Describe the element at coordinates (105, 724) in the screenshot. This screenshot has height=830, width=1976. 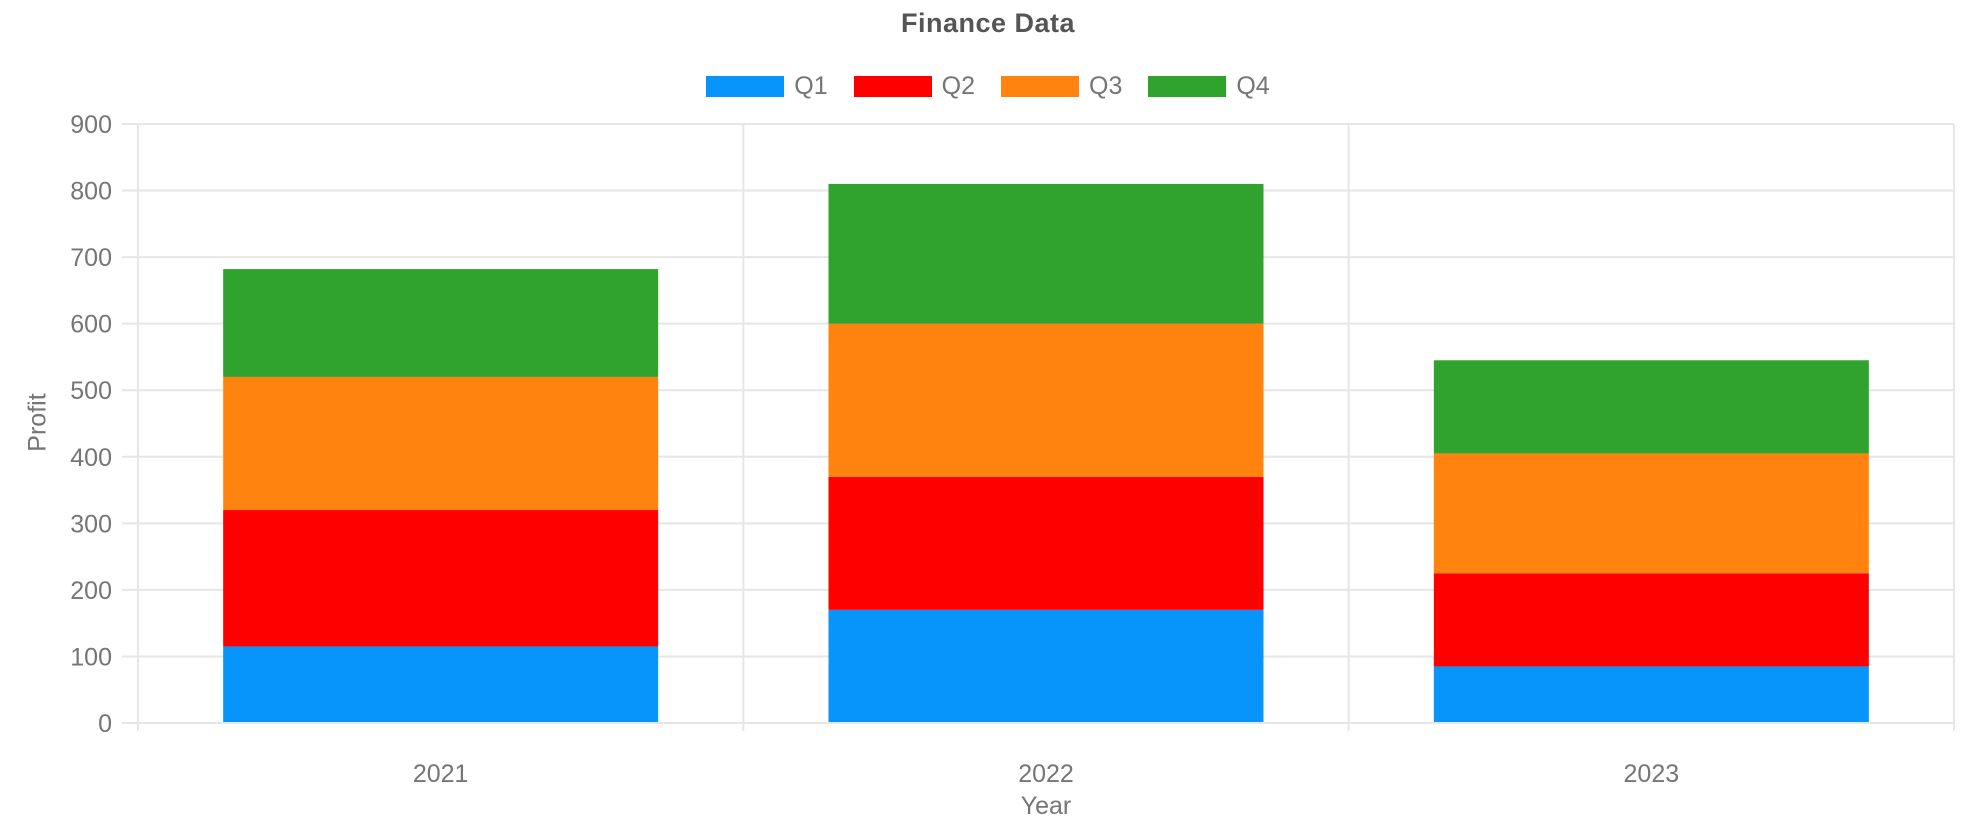
I see `y-tick-label-0: 0` at that location.